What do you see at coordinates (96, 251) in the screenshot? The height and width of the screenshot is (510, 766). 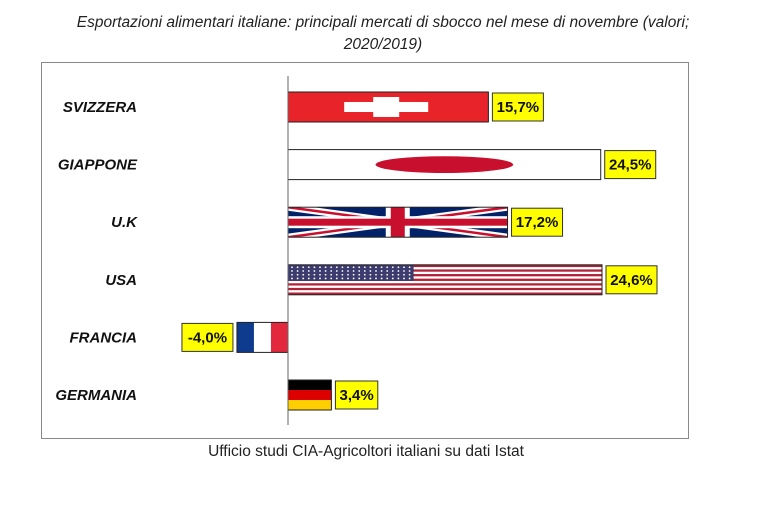 I see `category-labels-layer: SVIZZERA GIAPPONE U.K USA FRANCIA GERMANIA` at bounding box center [96, 251].